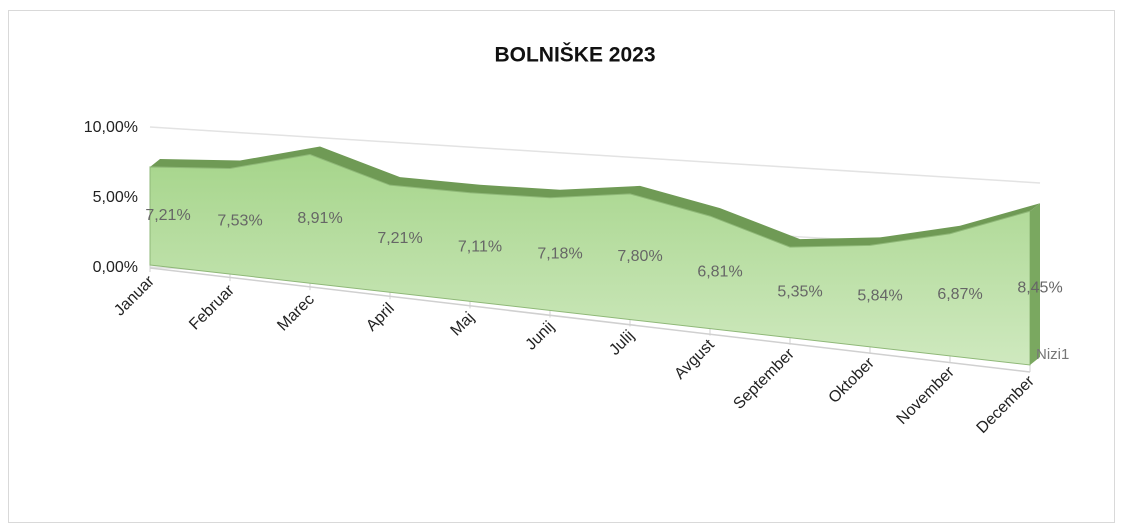  I want to click on y-tick-label: 0,00%, so click(115, 267).